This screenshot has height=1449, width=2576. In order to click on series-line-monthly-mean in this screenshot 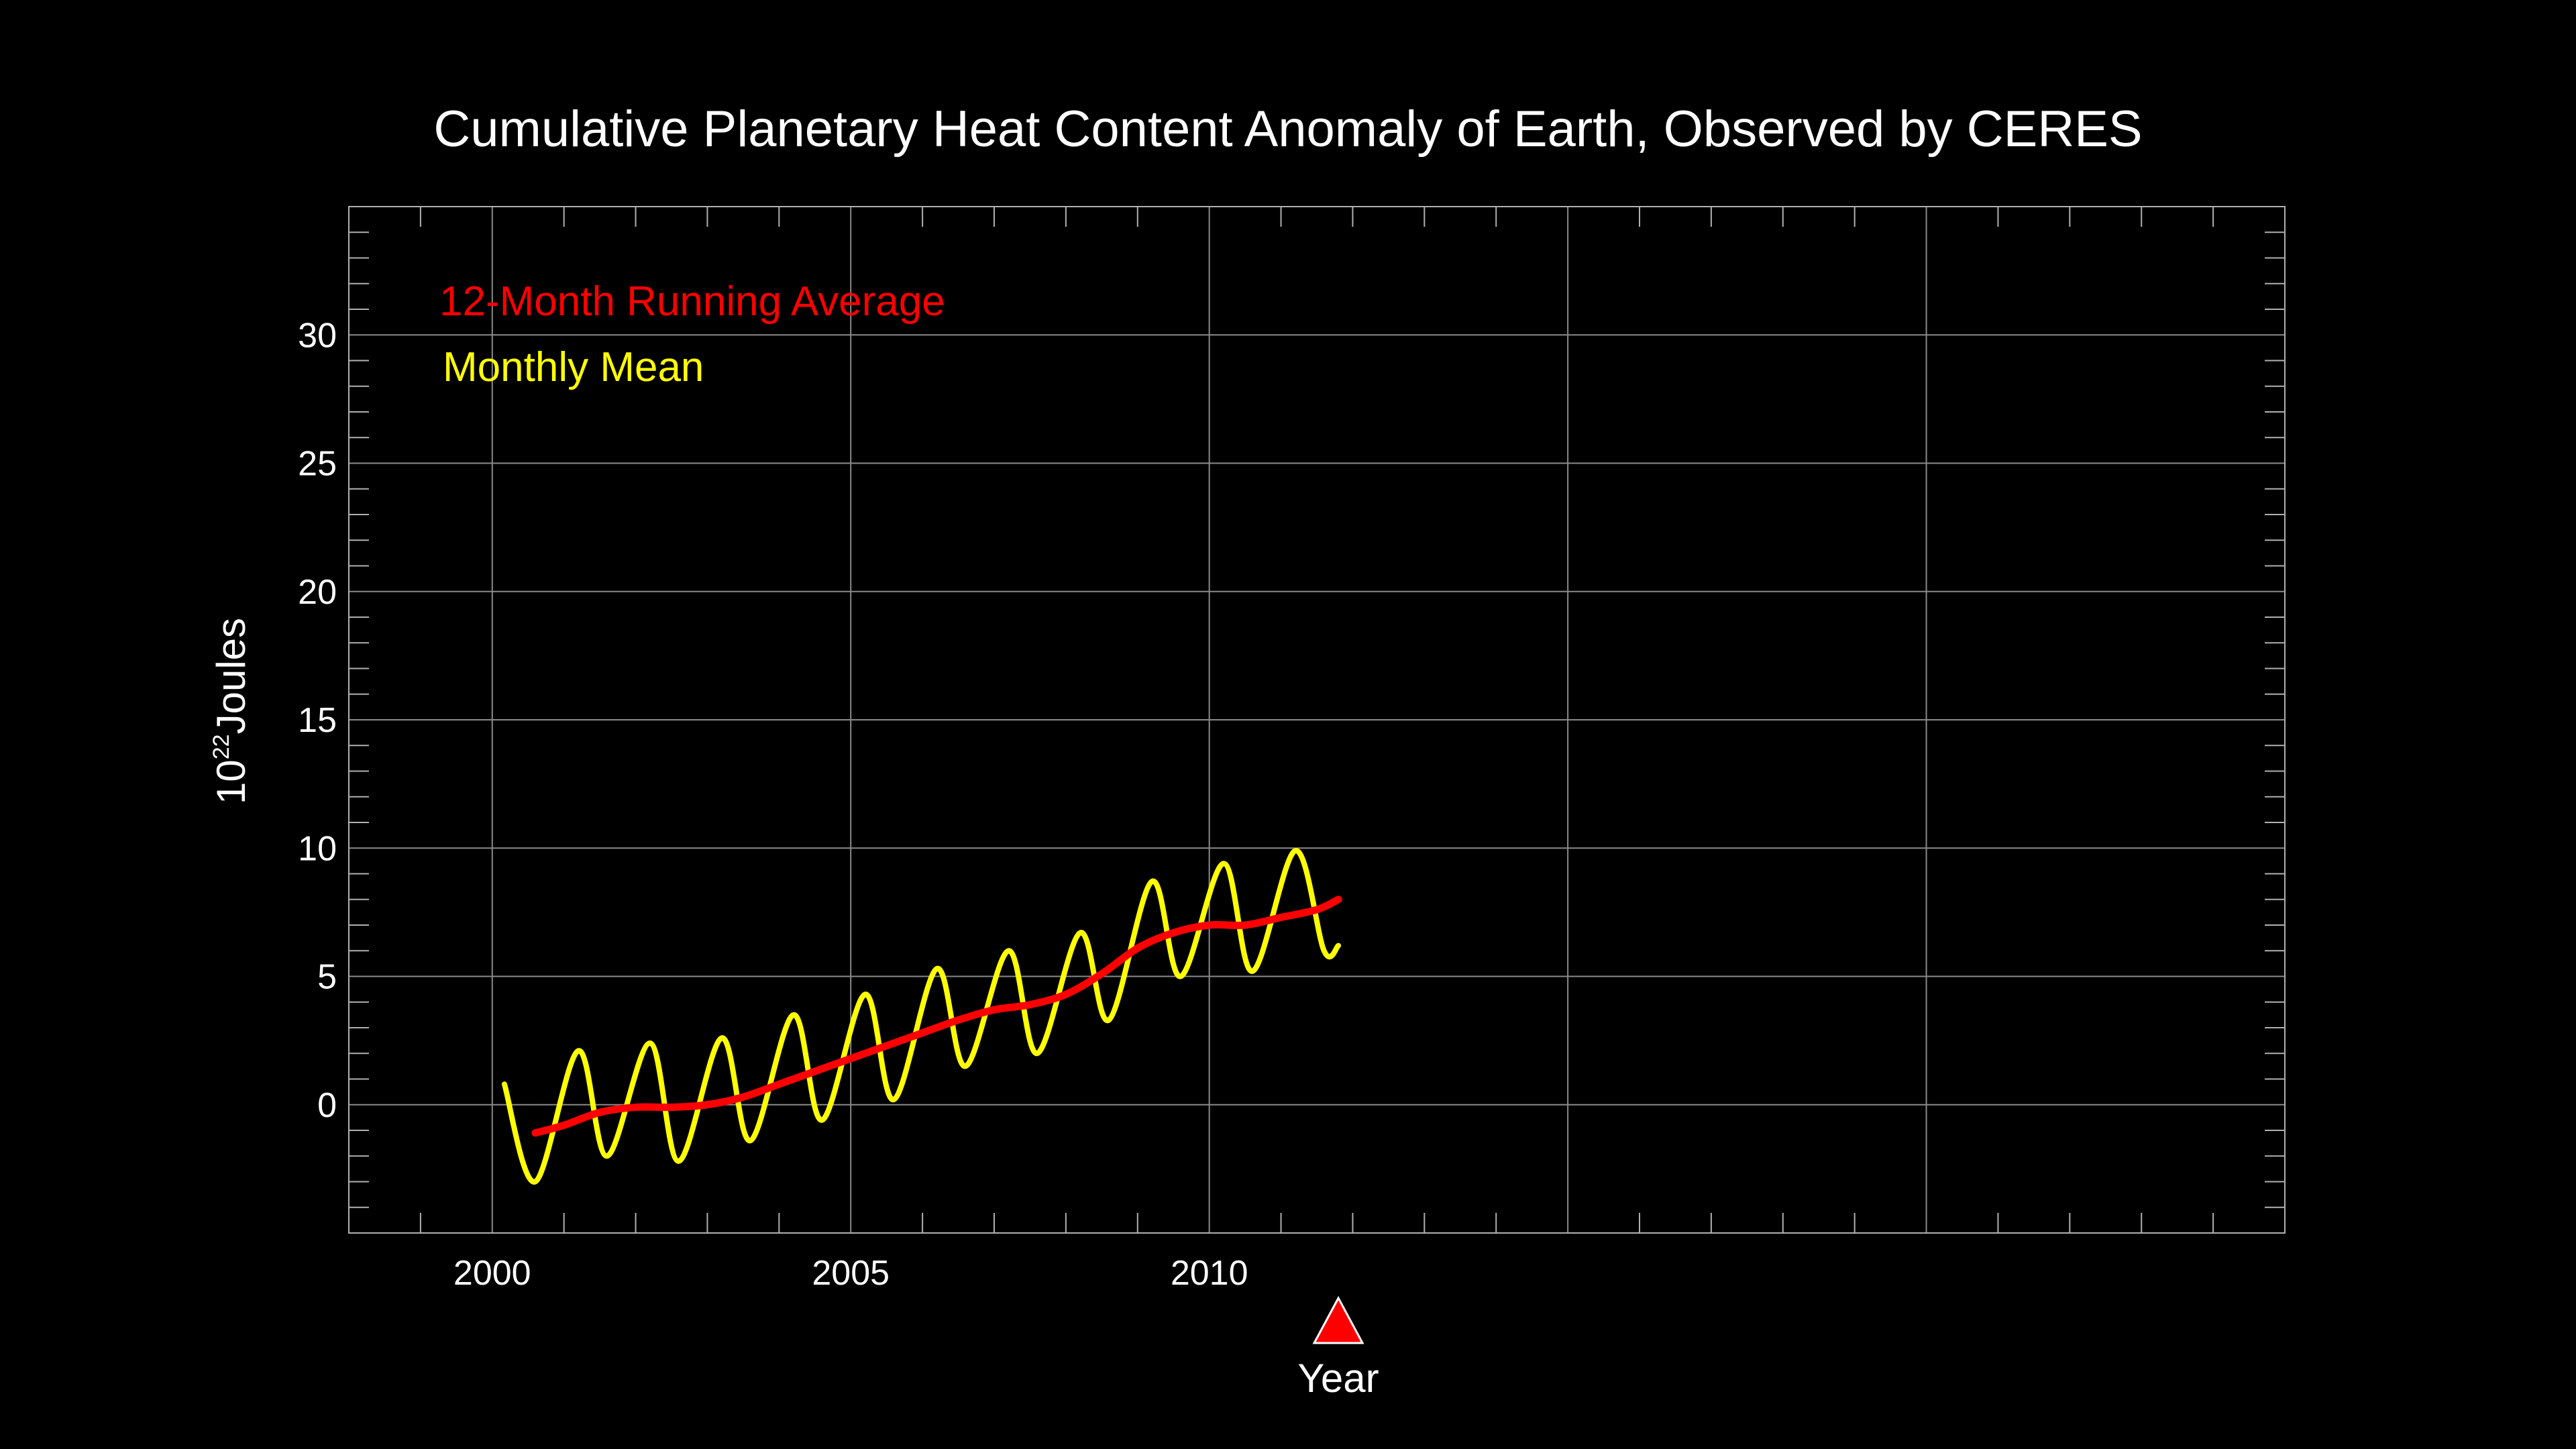, I will do `click(921, 1016)`.